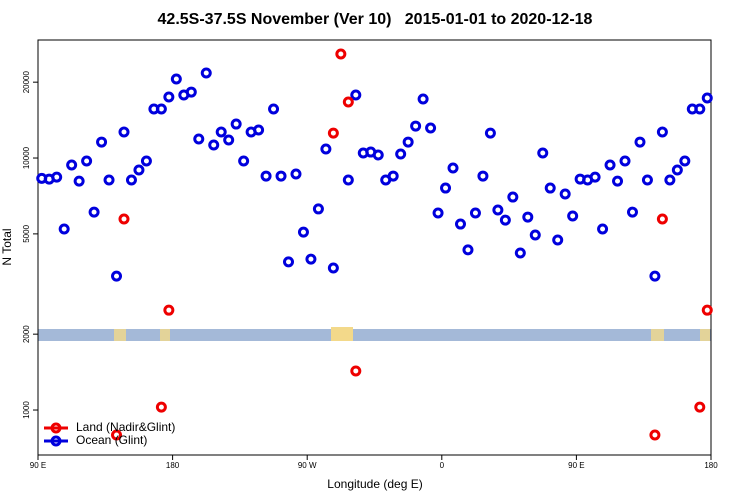  I want to click on land-mask, so click(374, 334).